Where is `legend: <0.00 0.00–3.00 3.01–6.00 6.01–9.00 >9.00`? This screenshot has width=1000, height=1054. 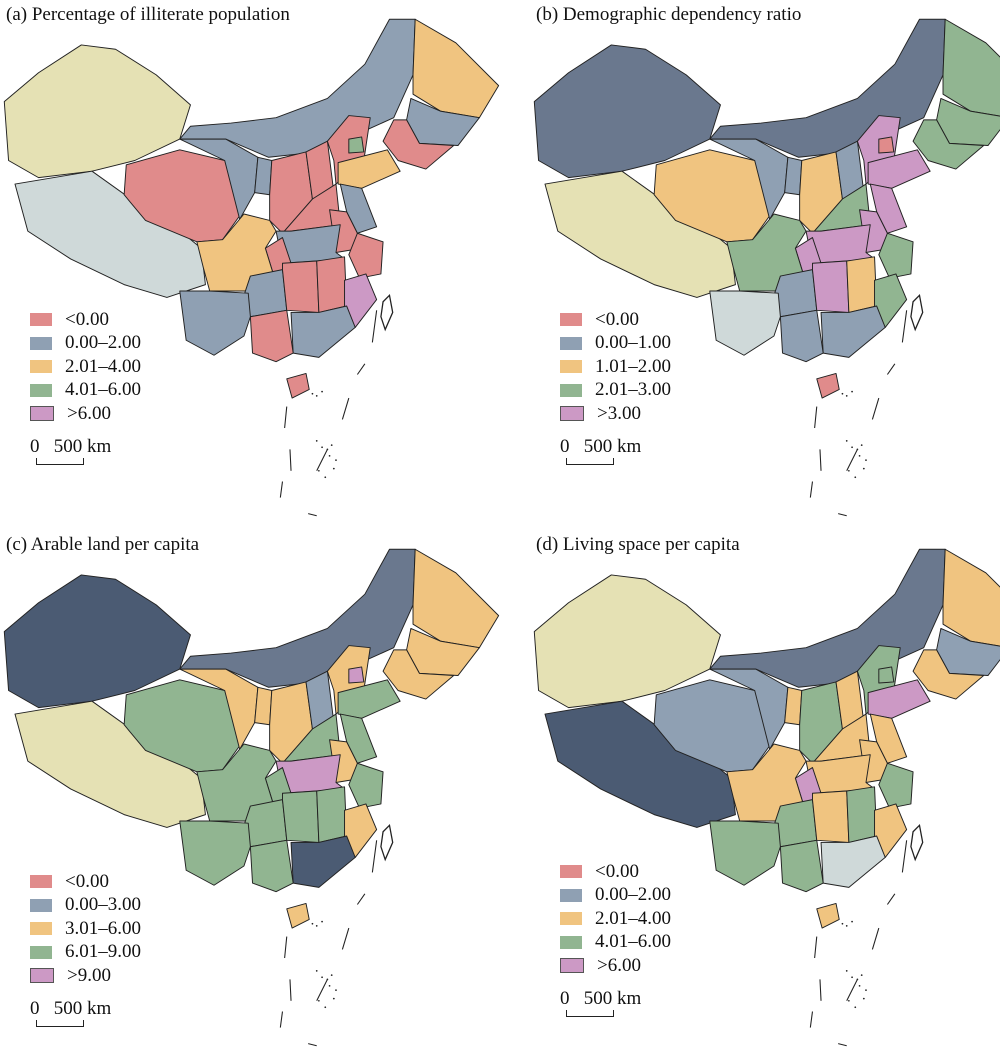
legend: <0.00 0.00–3.00 3.01–6.00 6.01–9.00 >9.00 is located at coordinates (85, 929).